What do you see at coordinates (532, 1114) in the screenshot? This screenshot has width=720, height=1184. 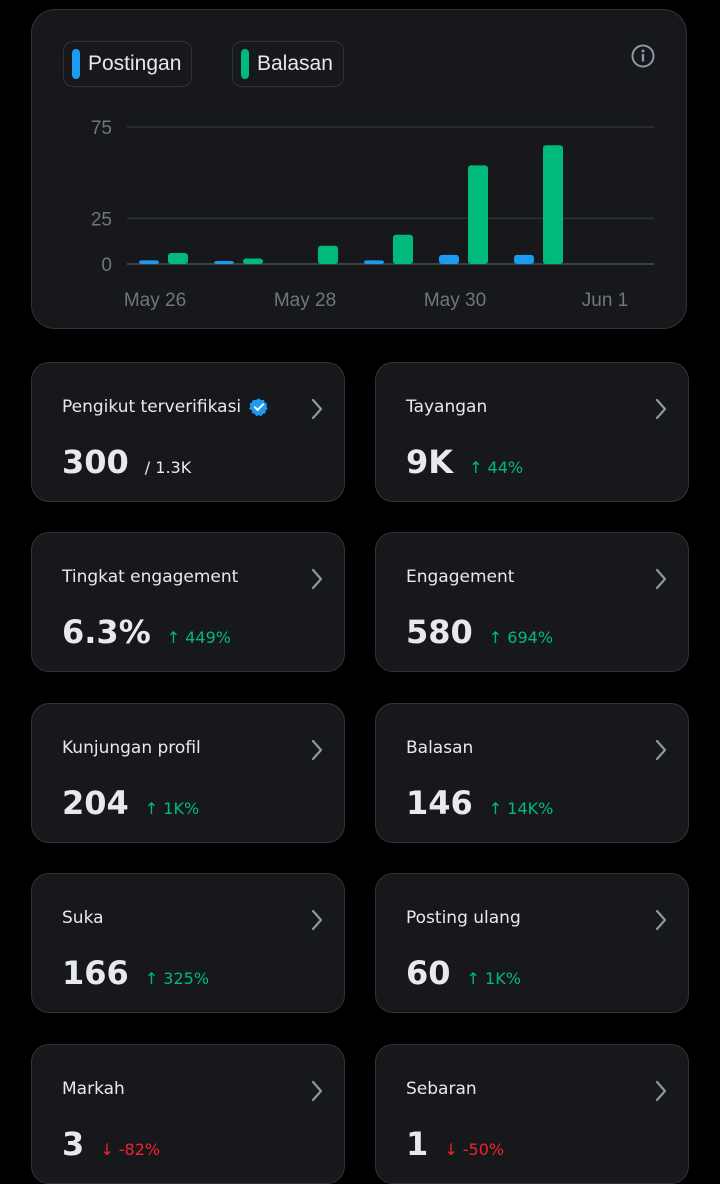 I see `stat-card: Sebaran 1 ↓ -50%` at bounding box center [532, 1114].